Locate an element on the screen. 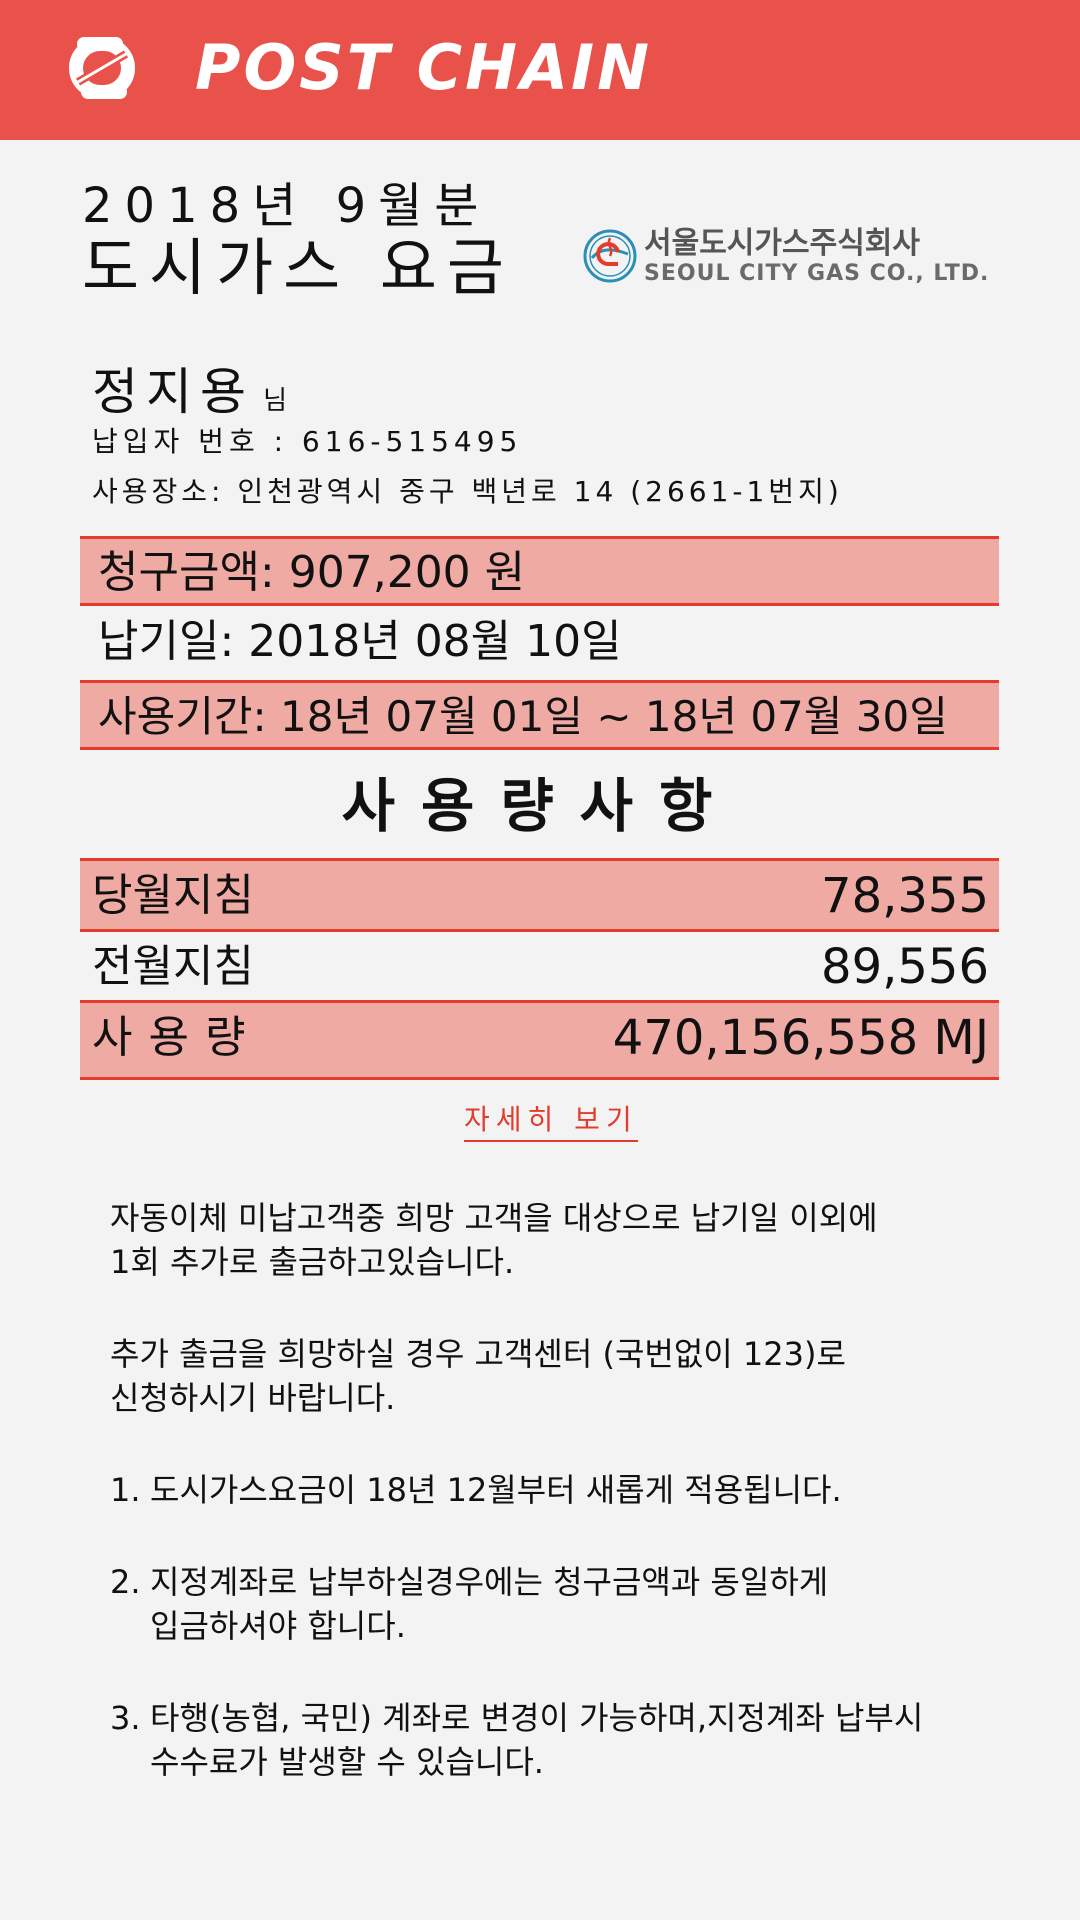  previous-reading-row: 전월지침 89,556 is located at coordinates (539, 969).